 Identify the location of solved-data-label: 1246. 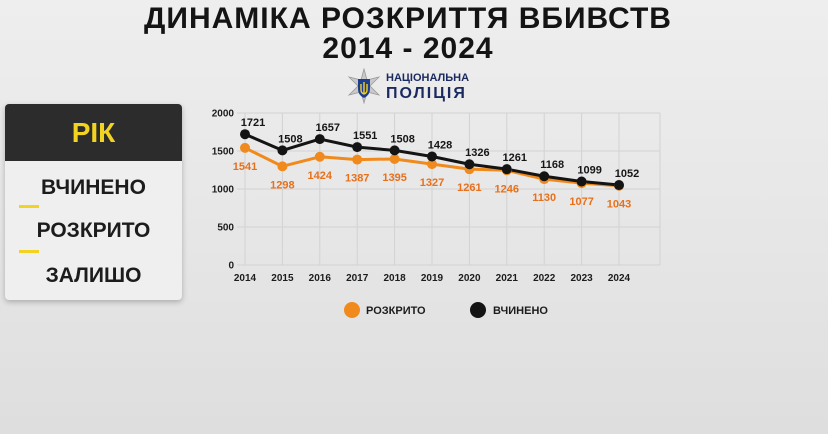
(507, 189).